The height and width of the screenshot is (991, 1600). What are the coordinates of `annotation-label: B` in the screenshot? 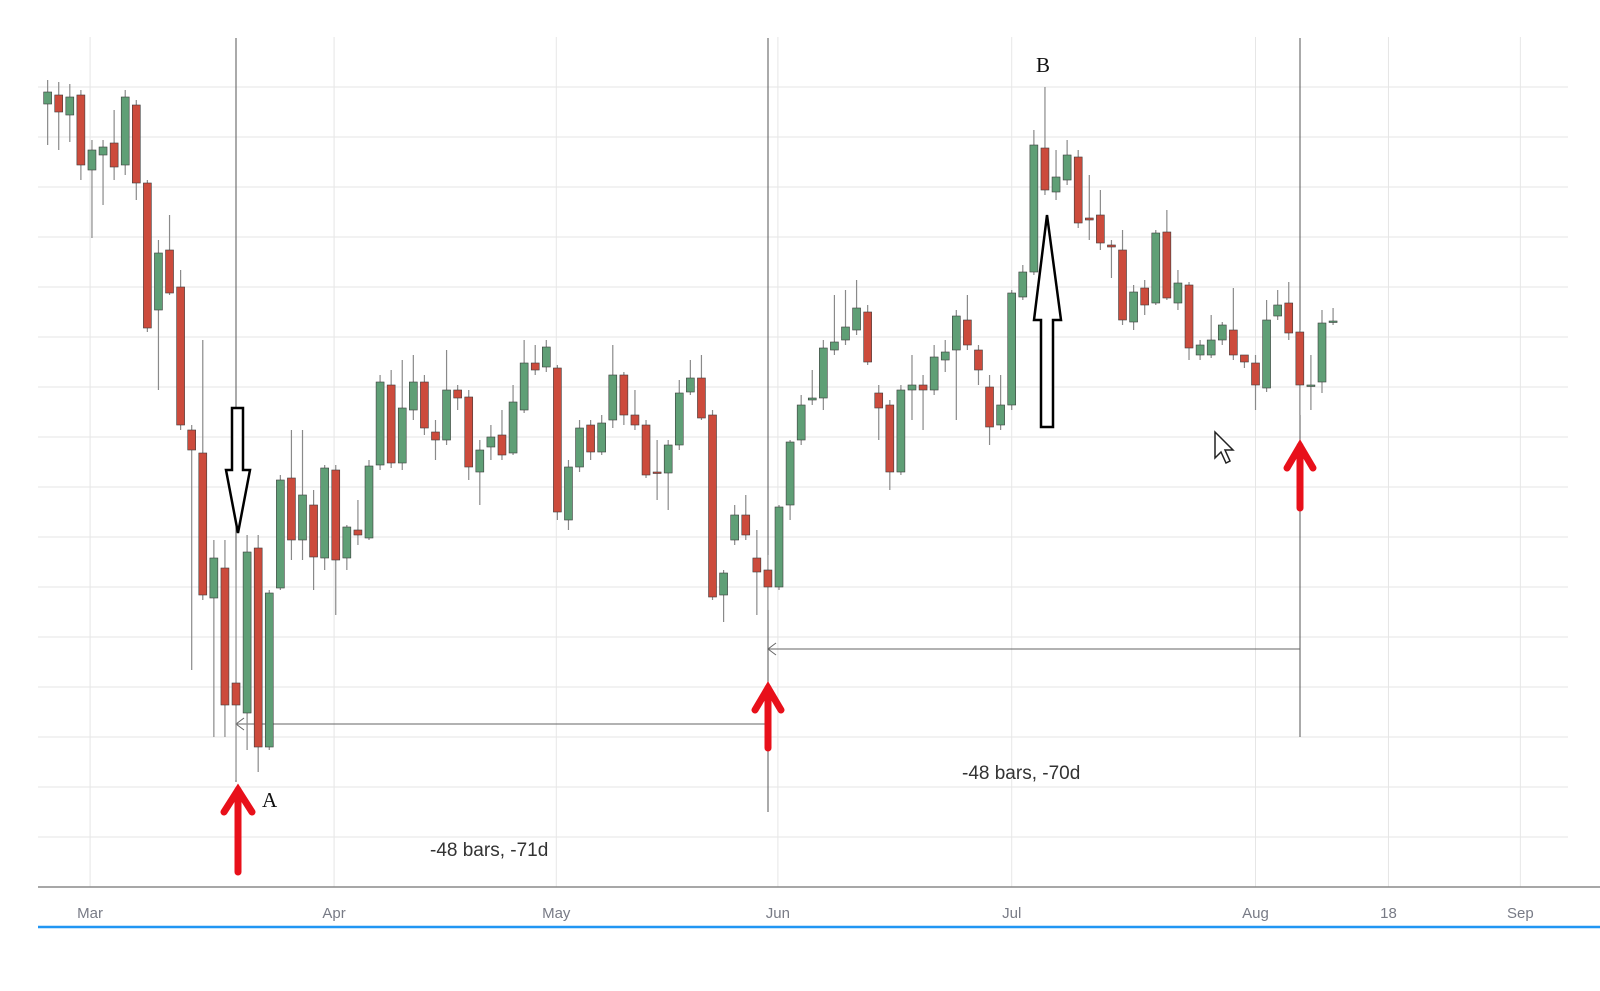 It's located at (1043, 65).